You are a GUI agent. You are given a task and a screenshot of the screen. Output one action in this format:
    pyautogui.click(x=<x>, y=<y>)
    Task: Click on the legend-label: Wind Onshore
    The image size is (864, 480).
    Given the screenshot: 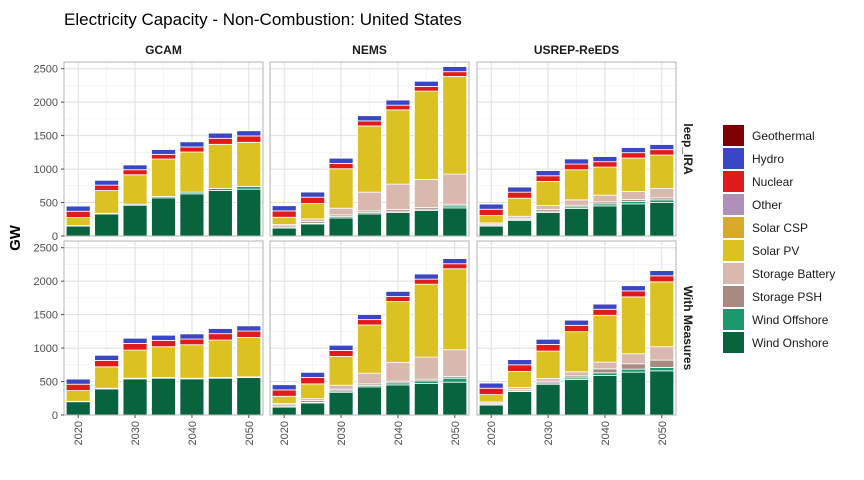 What is the action you would take?
    pyautogui.click(x=790, y=343)
    